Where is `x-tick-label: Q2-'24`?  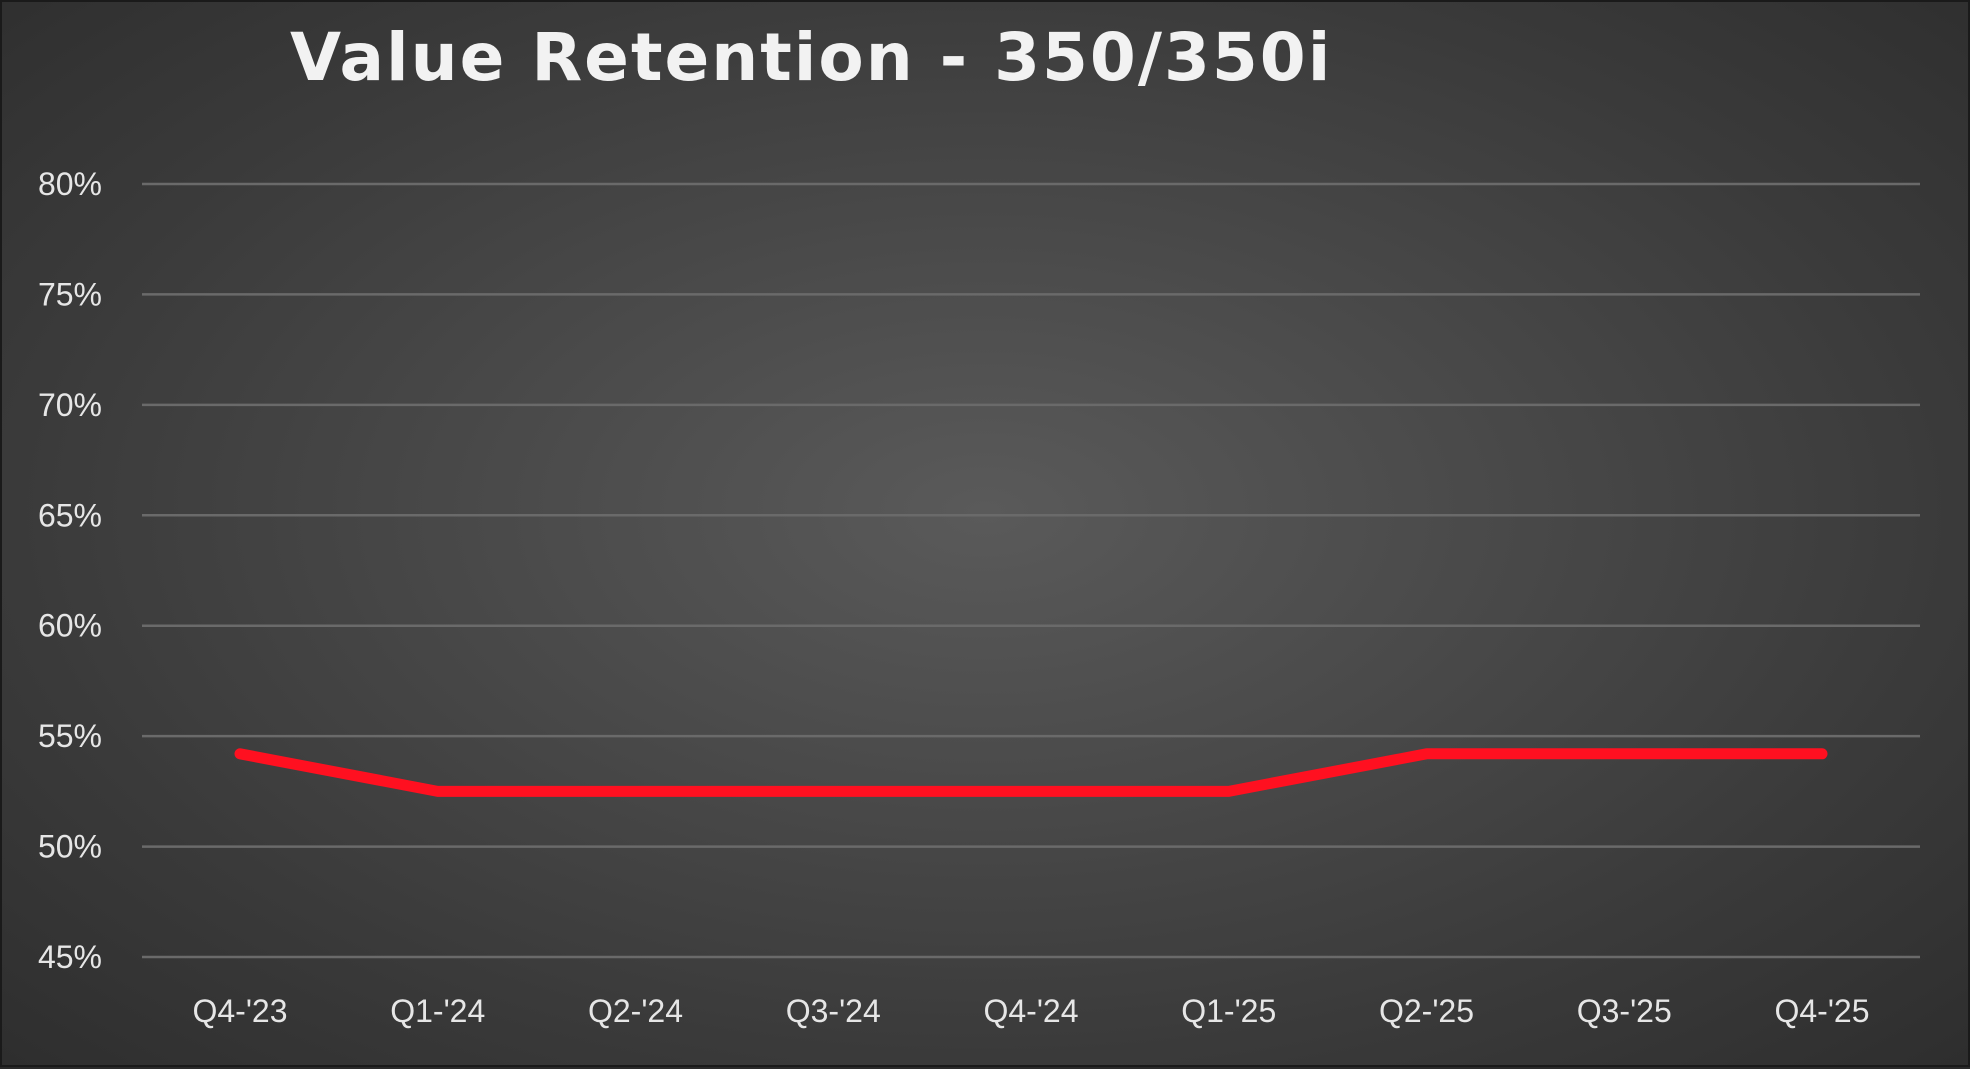 x-tick-label: Q2-'24 is located at coordinates (635, 1011).